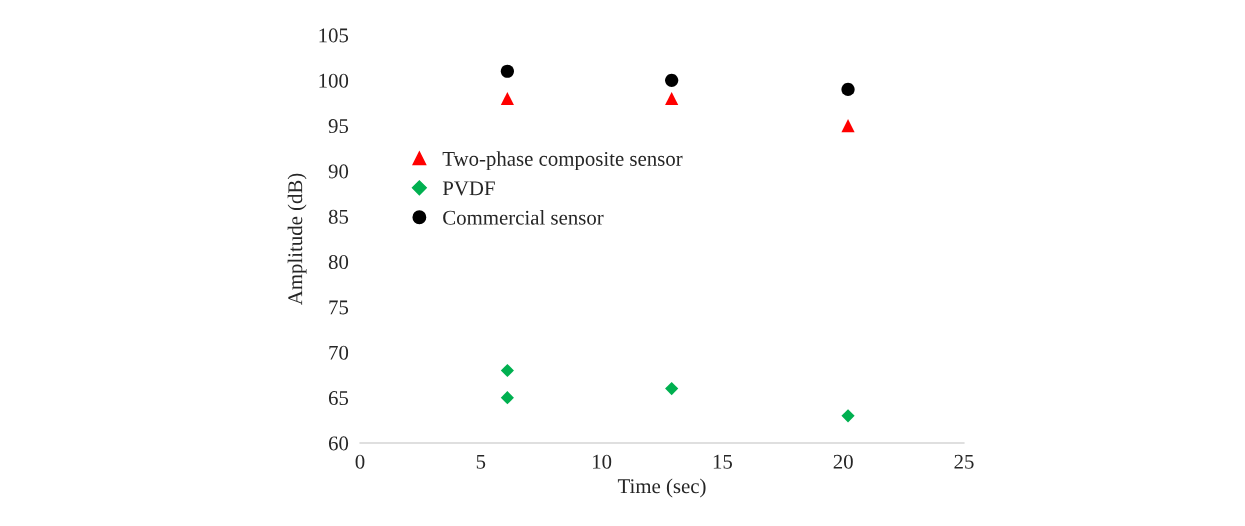  I want to click on x-tick-label: 5, so click(481, 461).